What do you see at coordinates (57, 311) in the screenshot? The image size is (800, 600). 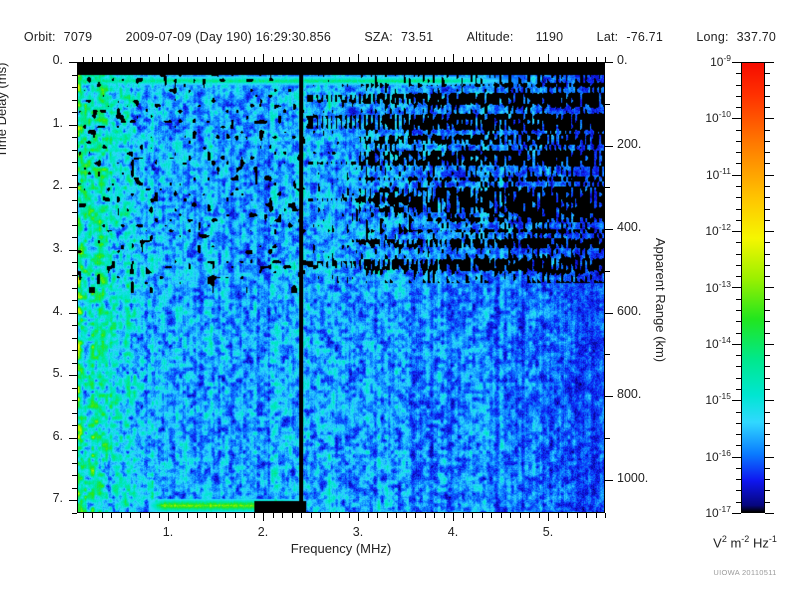 I see `y-tick-label: 4.` at bounding box center [57, 311].